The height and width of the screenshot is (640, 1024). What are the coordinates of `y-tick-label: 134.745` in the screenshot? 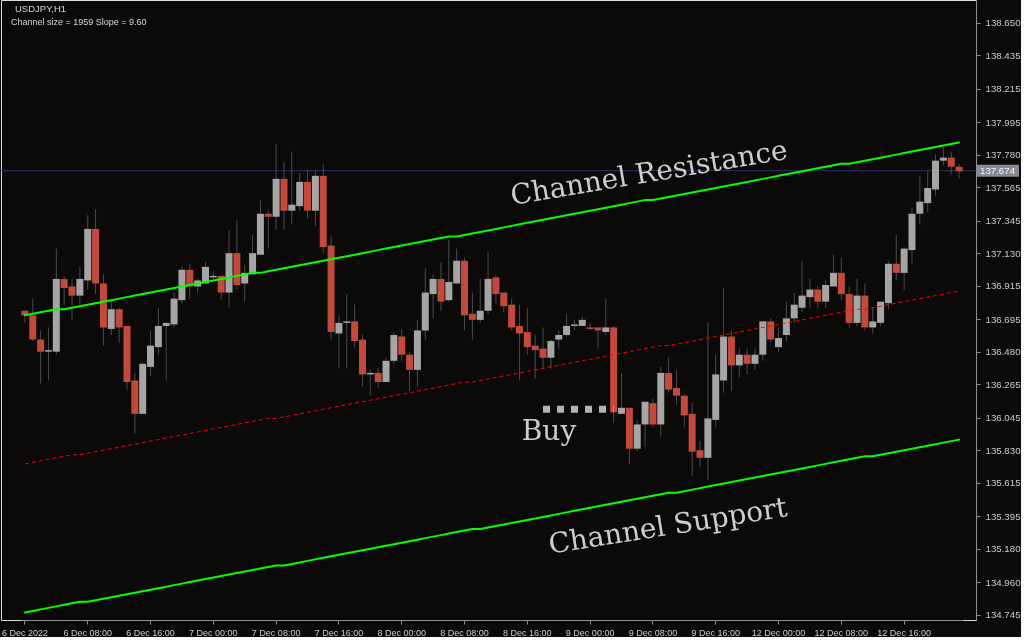 It's located at (1003, 615).